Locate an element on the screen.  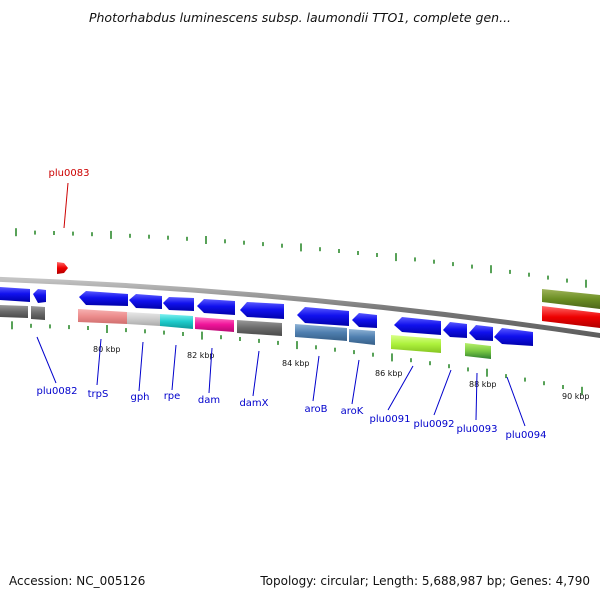
gene-label-damX: damX is located at coordinates (253, 403).